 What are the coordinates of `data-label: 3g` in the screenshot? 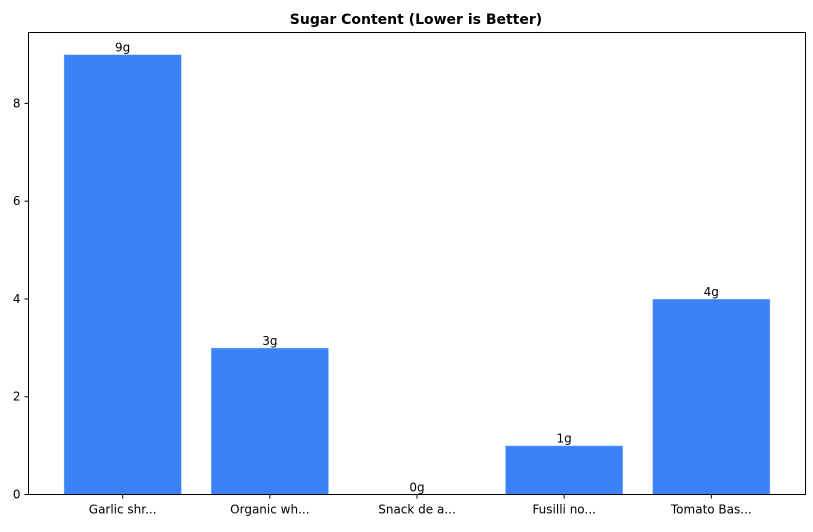 It's located at (269, 341).